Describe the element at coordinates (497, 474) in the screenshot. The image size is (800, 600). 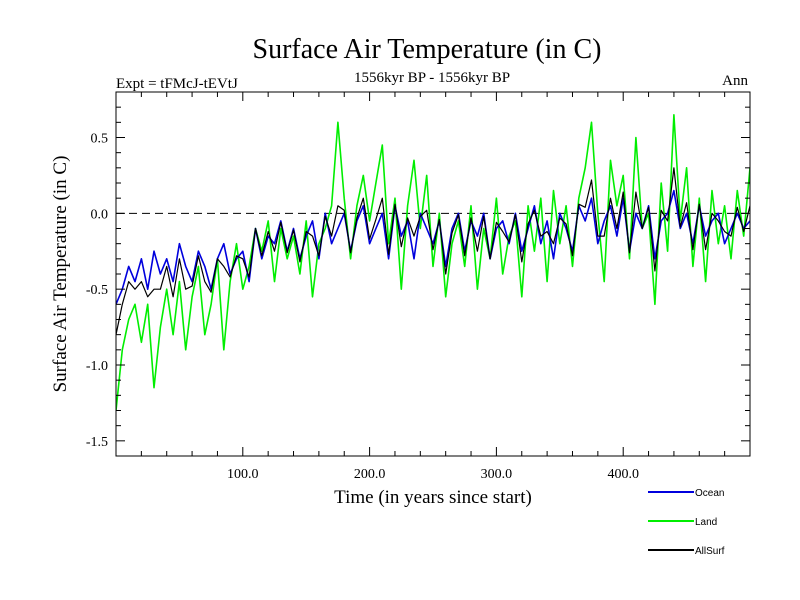
I see `x-tick-label: 300.0` at that location.